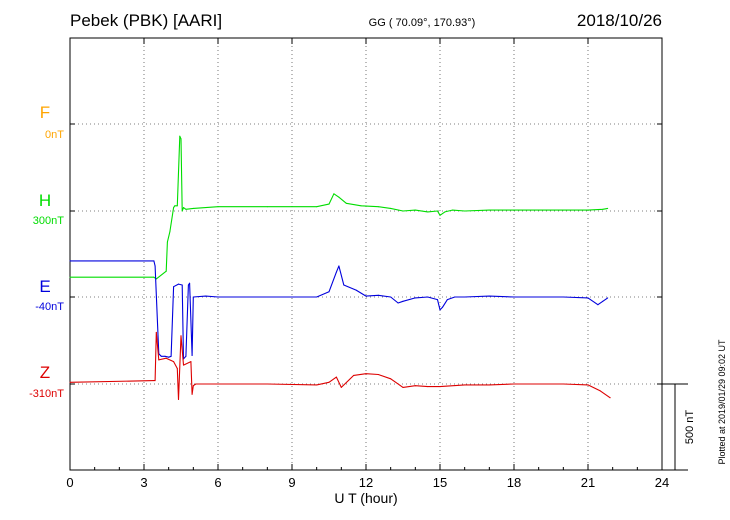 The height and width of the screenshot is (520, 730). I want to click on x-tick-label: 0, so click(69, 482).